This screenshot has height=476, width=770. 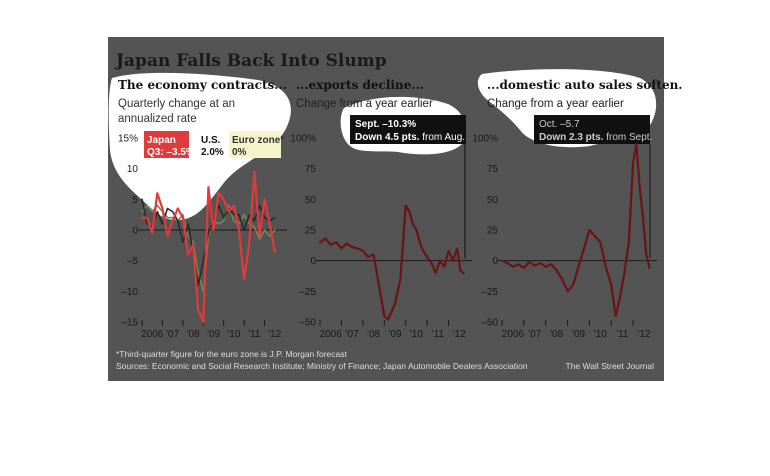 What do you see at coordinates (171, 152) in the screenshot?
I see `legend-value-japan: Q3: –3.5%` at bounding box center [171, 152].